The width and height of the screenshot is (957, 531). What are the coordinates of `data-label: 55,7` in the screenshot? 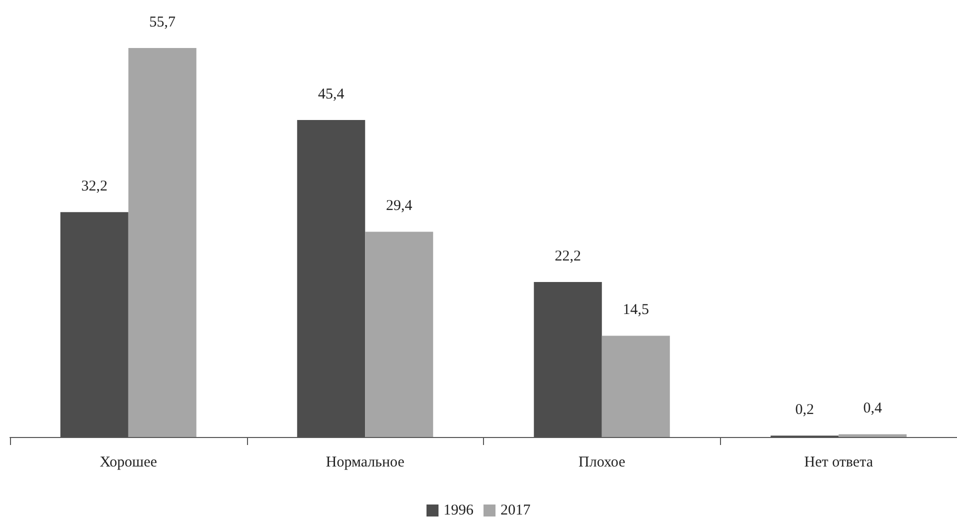 It's located at (162, 22).